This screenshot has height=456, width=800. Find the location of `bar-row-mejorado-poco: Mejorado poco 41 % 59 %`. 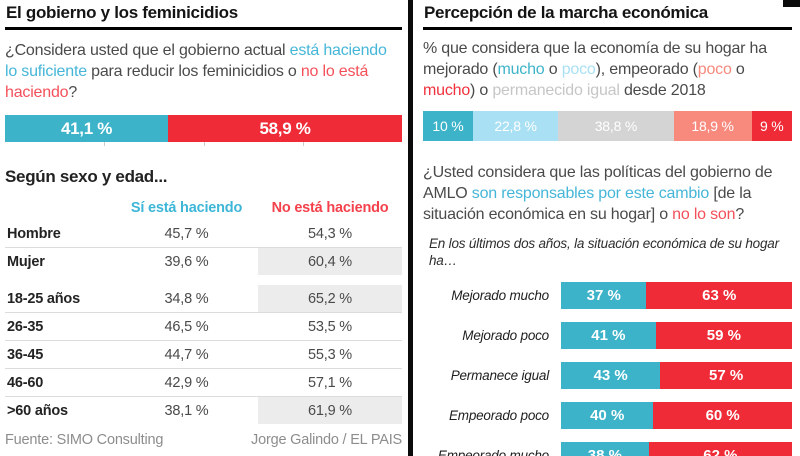

bar-row-mejorado-poco: Mejorado poco 41 % 59 % is located at coordinates (607, 335).